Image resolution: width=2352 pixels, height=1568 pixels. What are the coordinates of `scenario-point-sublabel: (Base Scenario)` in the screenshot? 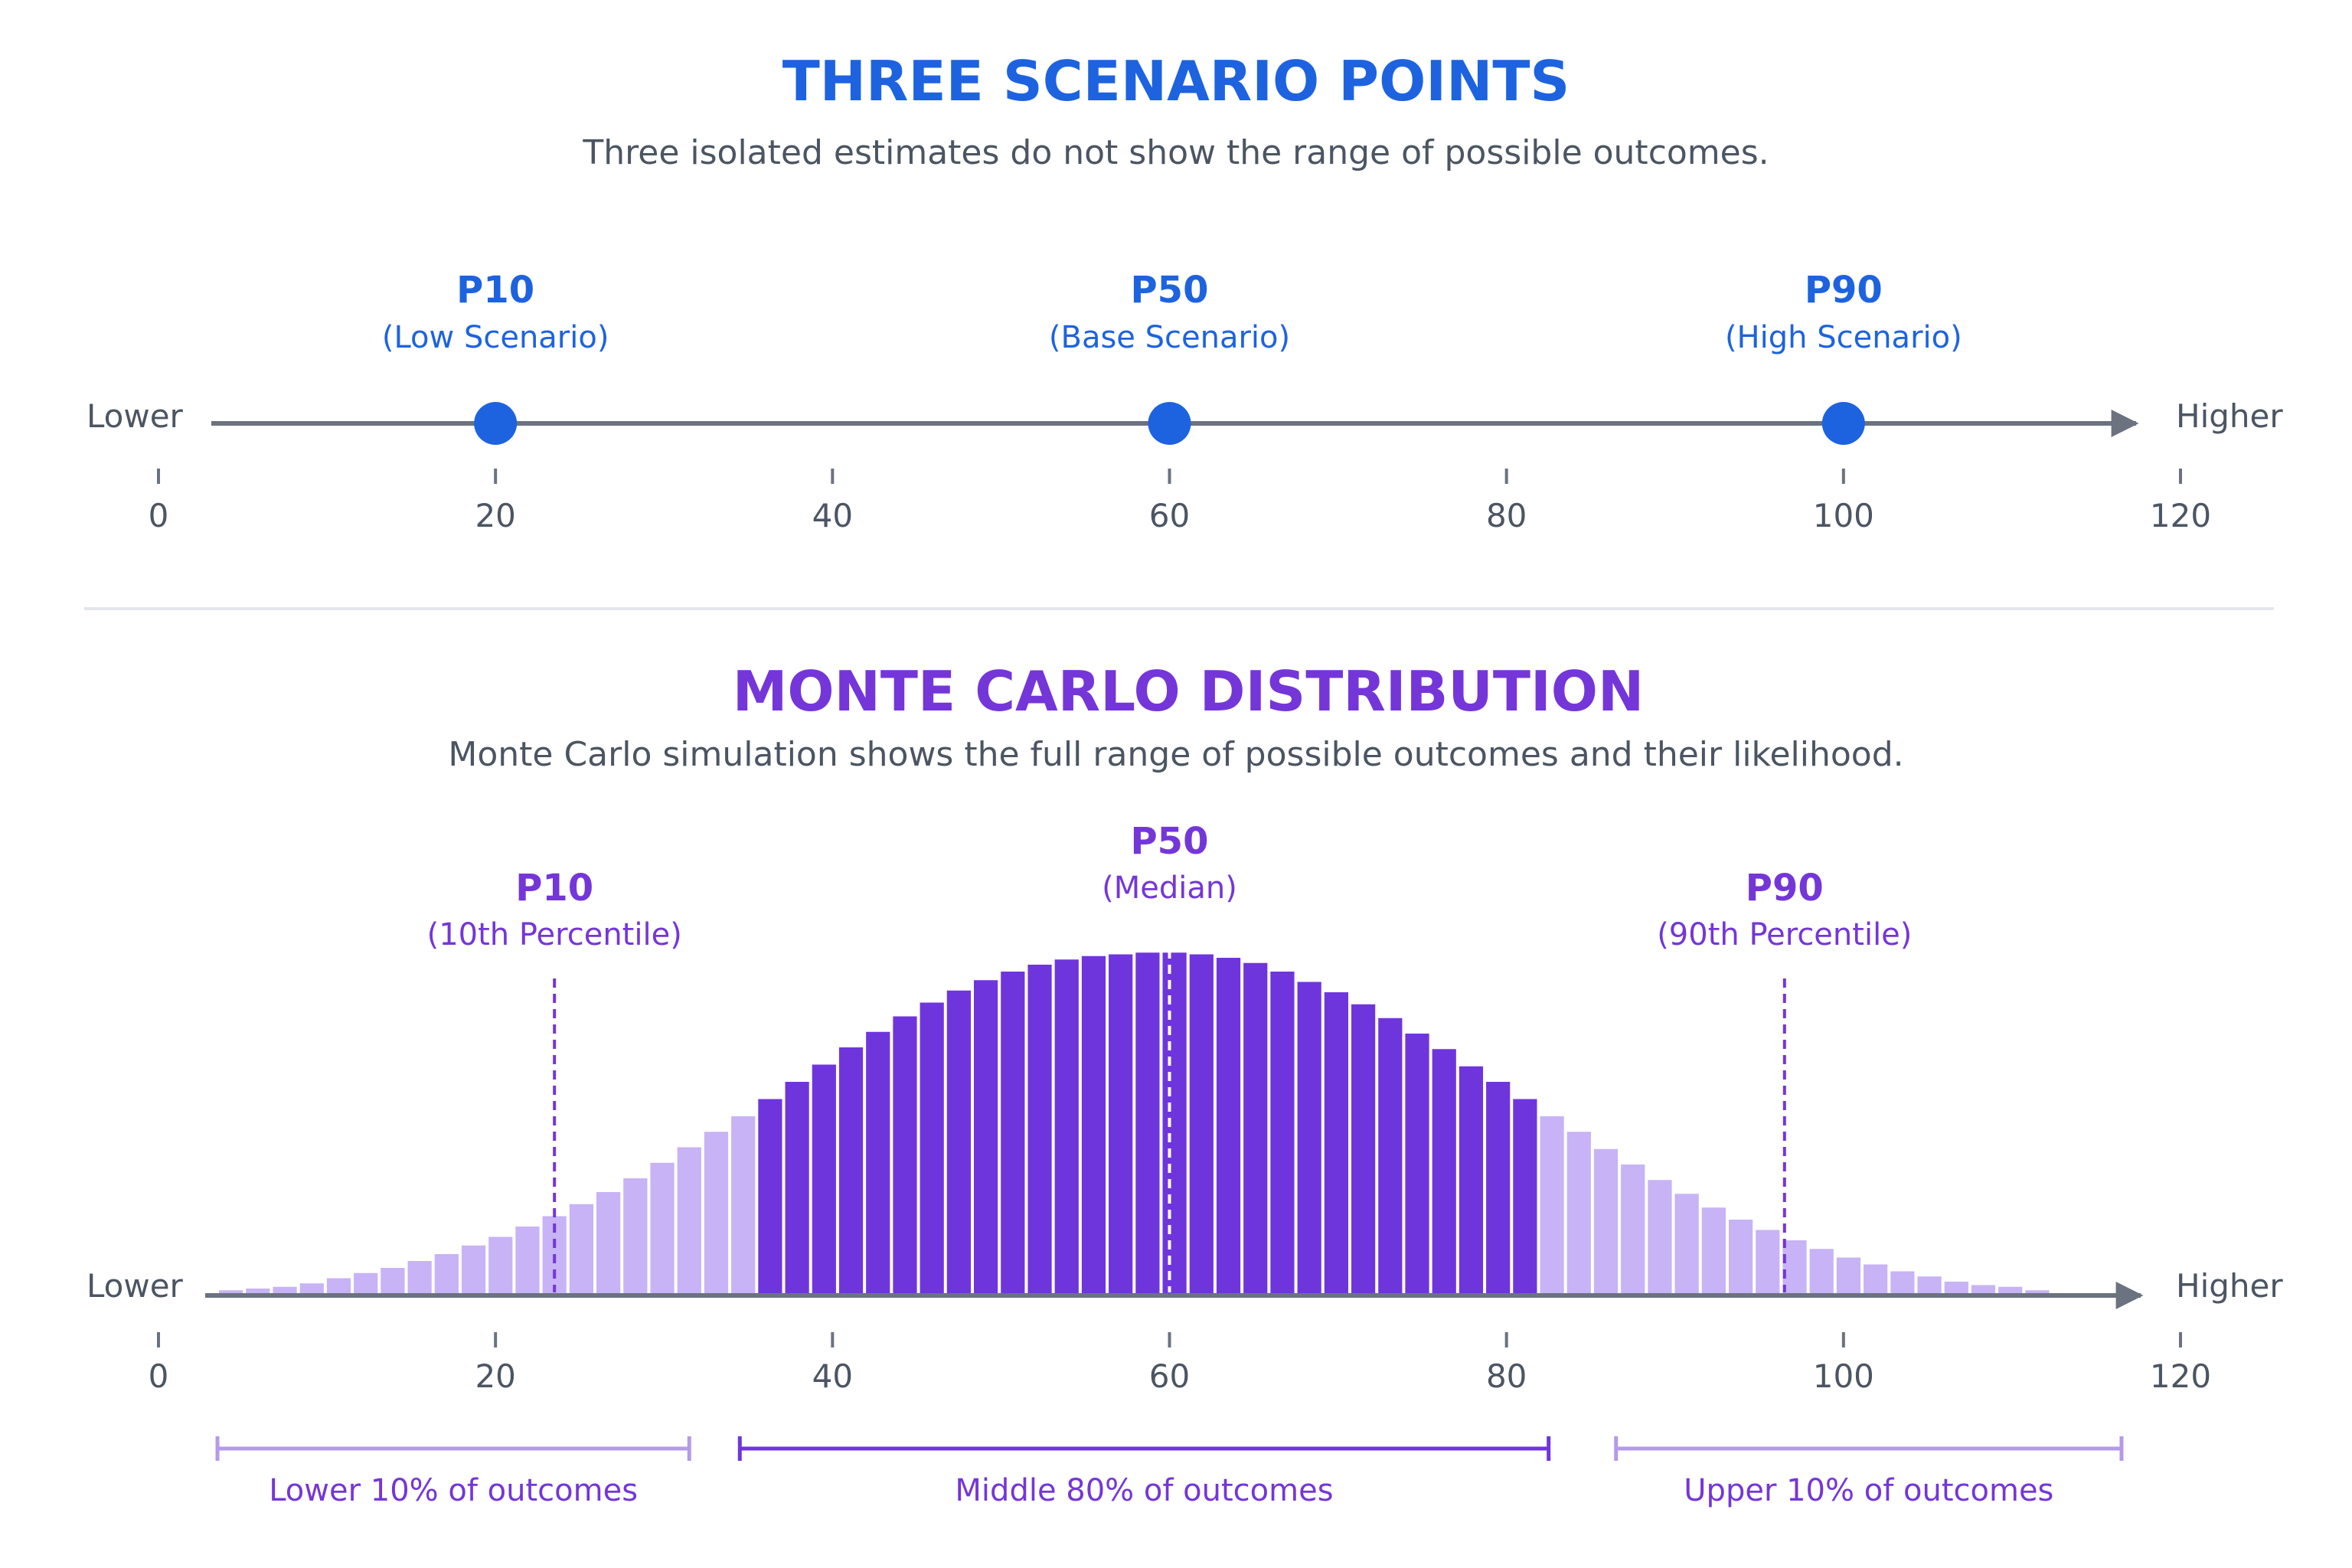 It's located at (1169, 337).